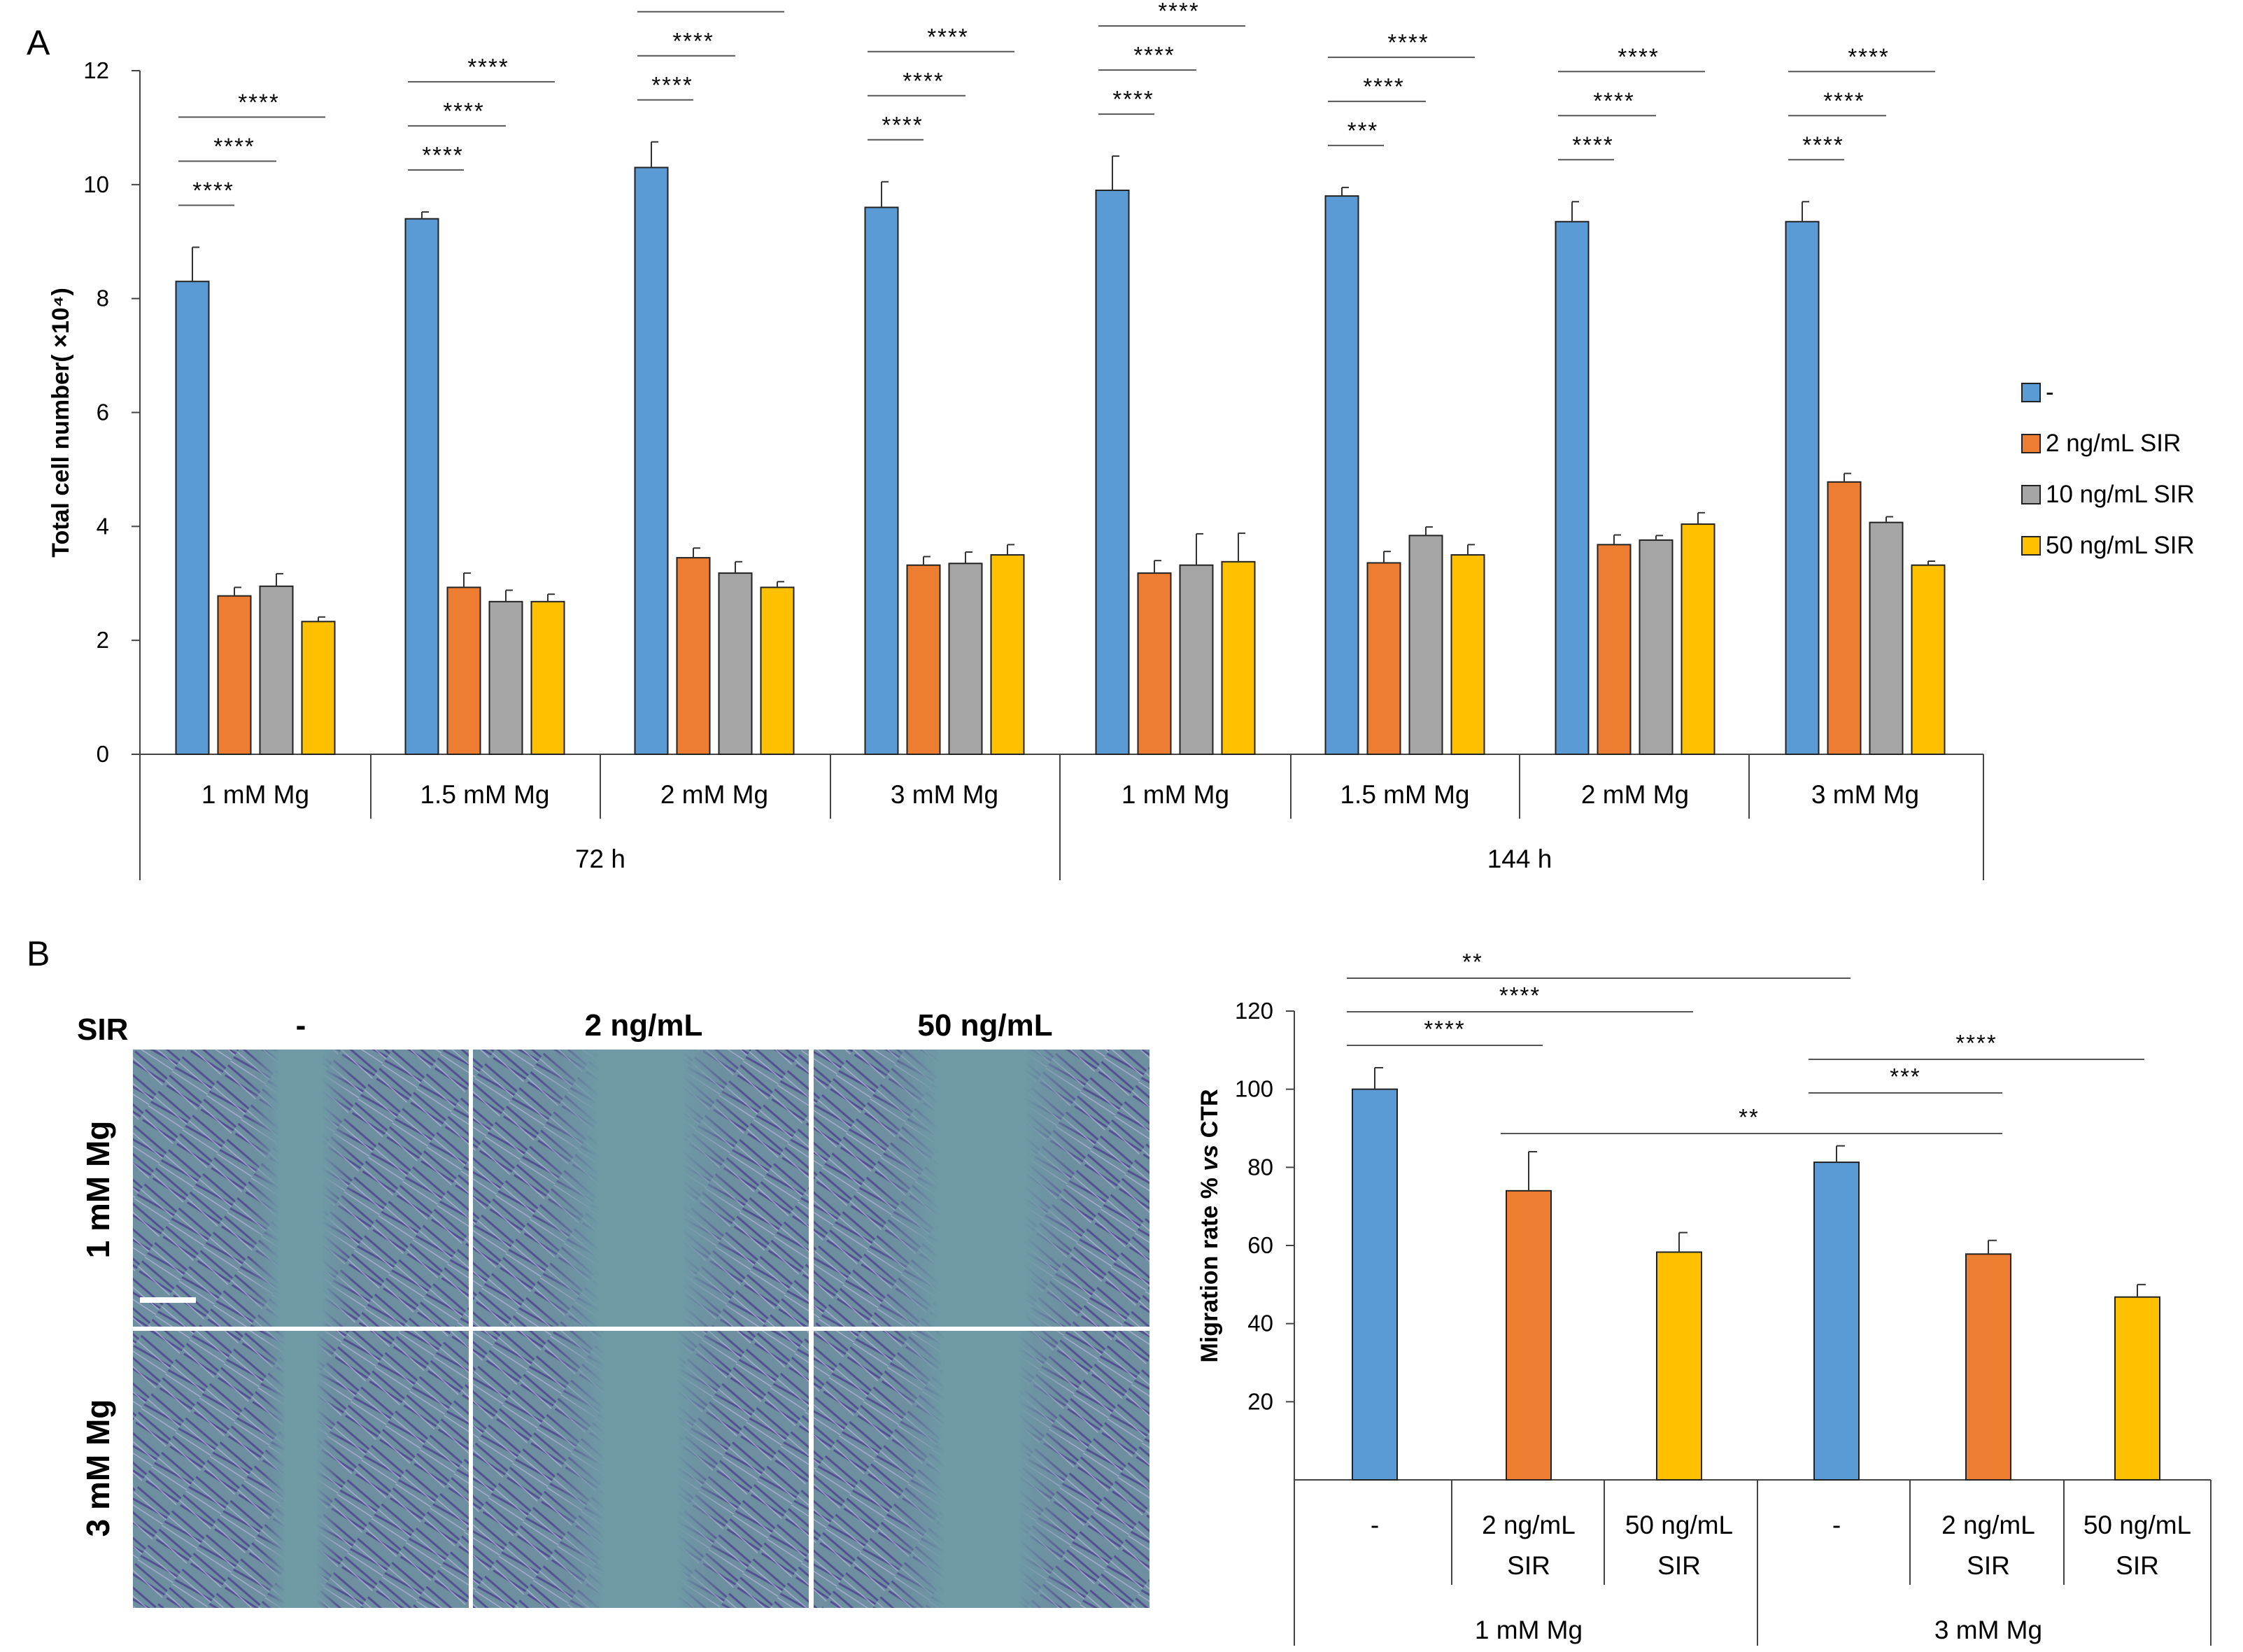 This screenshot has height=1652, width=2243. Describe the element at coordinates (98, 1468) in the screenshot. I see `image-row-label-1: 3 mM Mg` at that location.